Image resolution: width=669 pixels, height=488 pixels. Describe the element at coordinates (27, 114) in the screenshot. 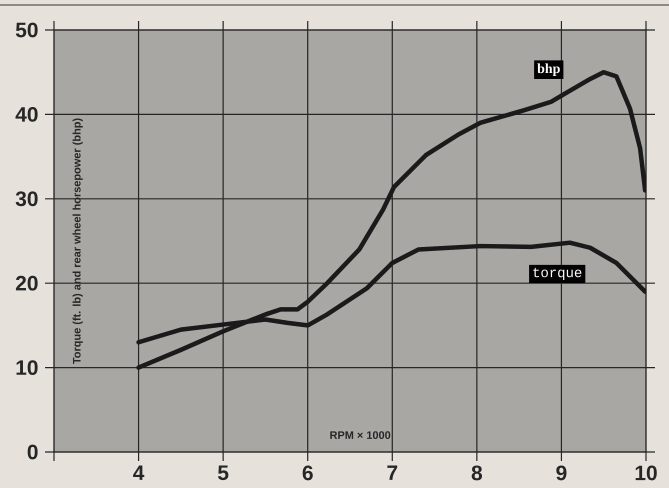

I see `y-tick-label: 40` at that location.